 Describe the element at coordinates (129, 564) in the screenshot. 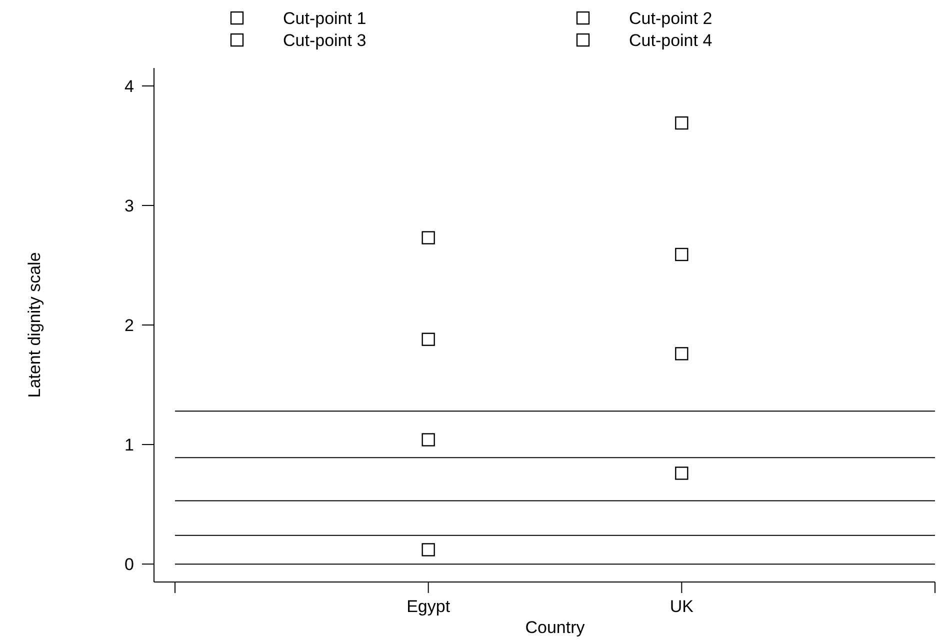

I see `y-tick-label: 0` at that location.